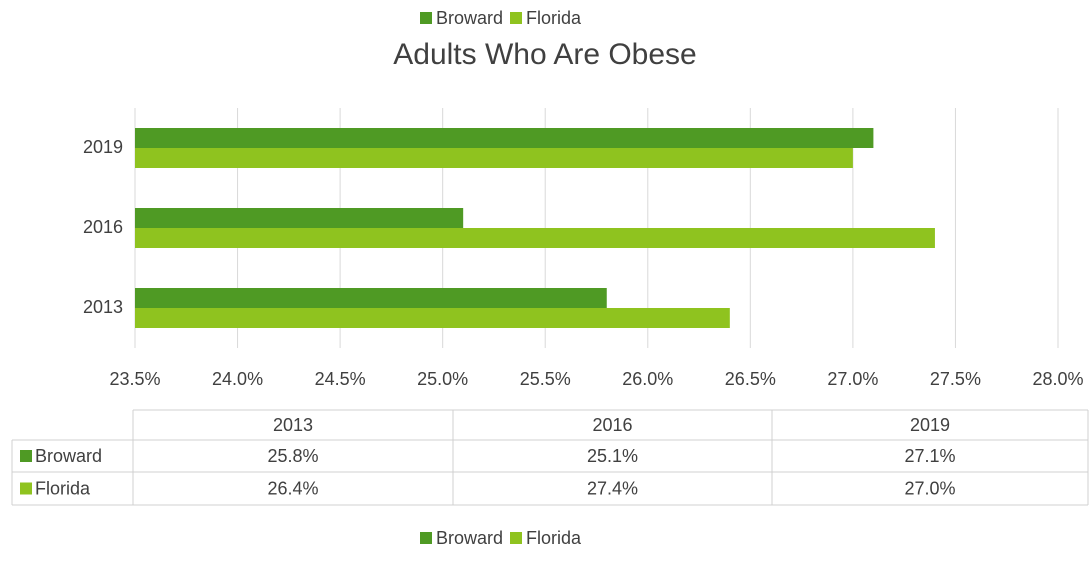  What do you see at coordinates (134, 379) in the screenshot?
I see `x-tick-label: 23.5%` at bounding box center [134, 379].